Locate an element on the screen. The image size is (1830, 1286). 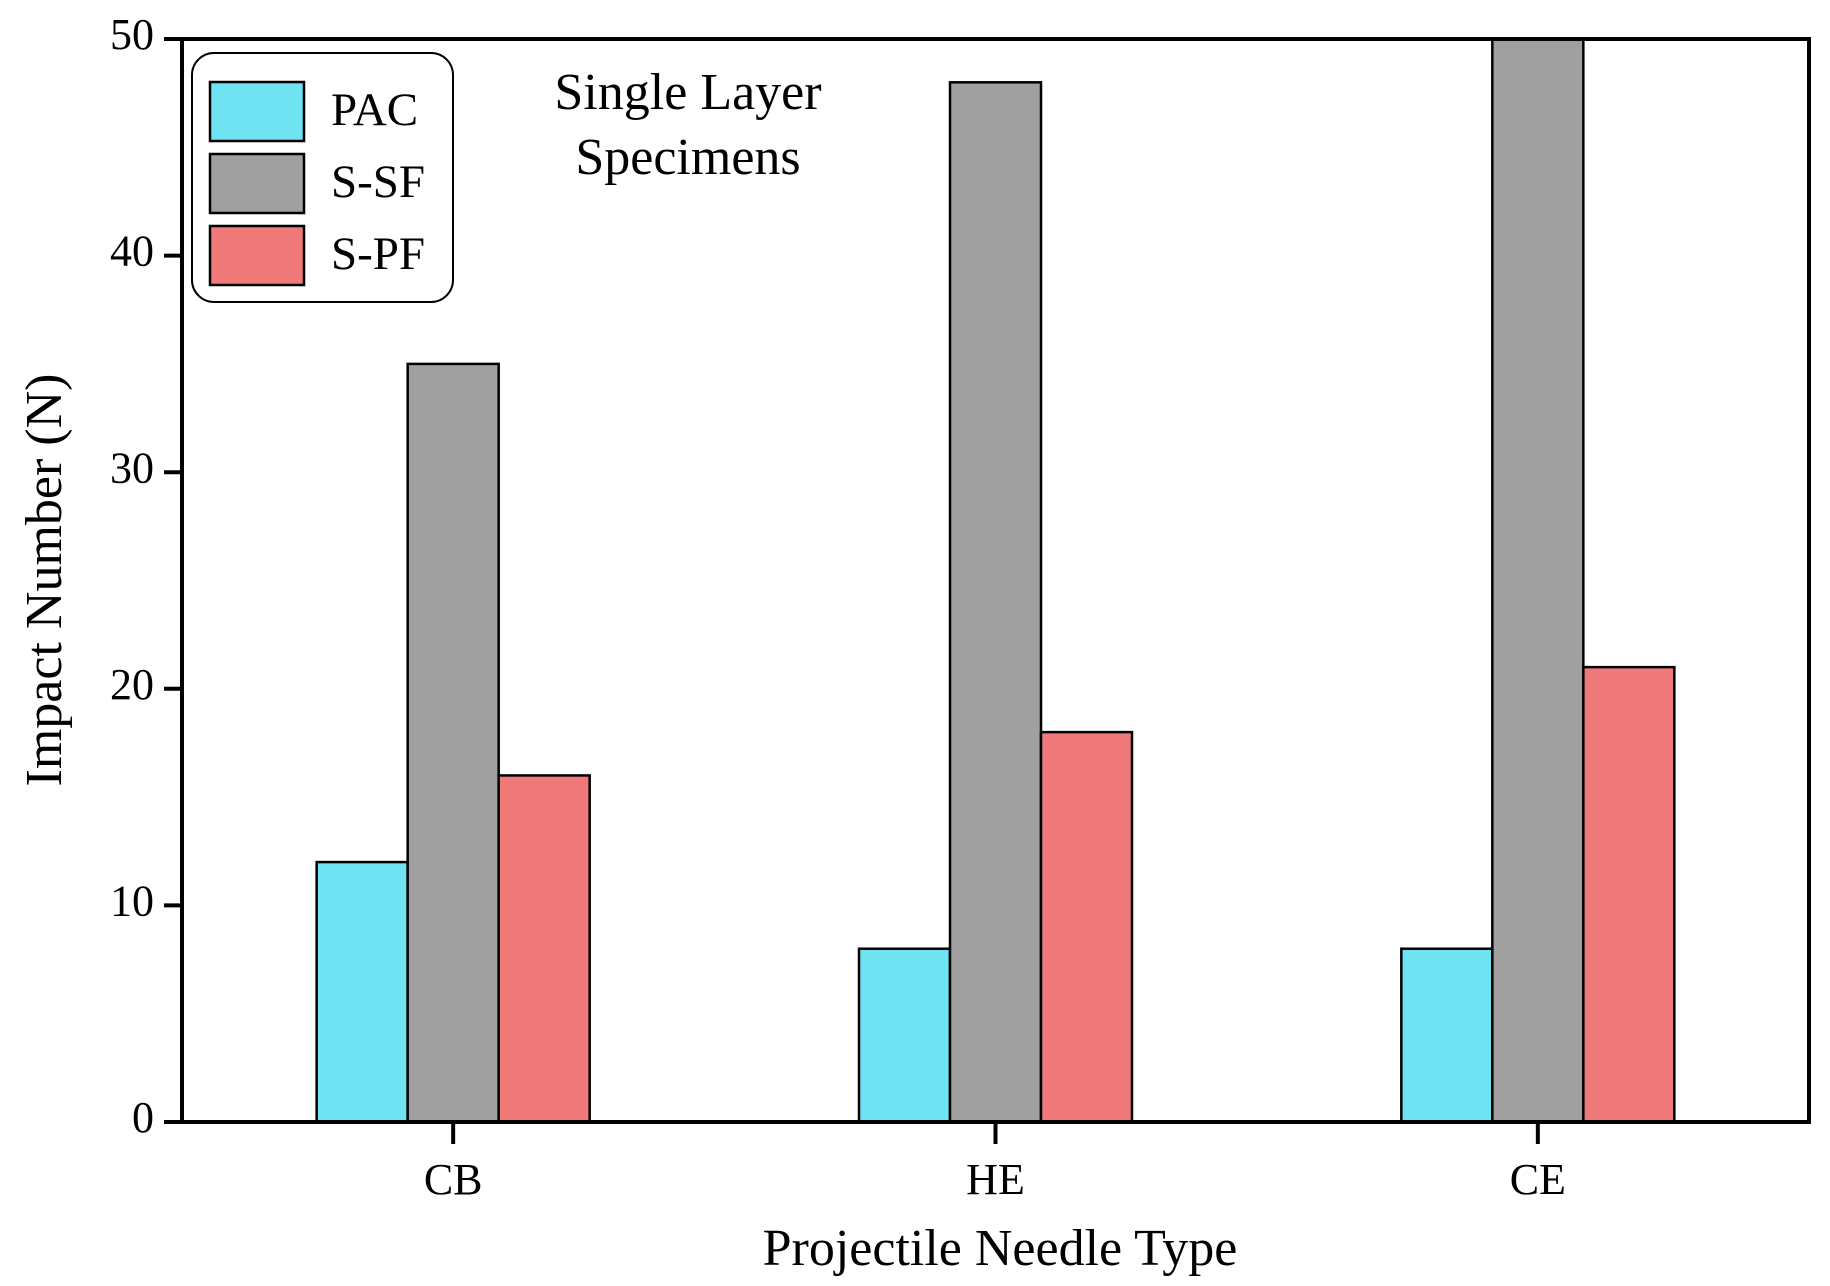
y-tick-label: 50 is located at coordinates (132, 34).